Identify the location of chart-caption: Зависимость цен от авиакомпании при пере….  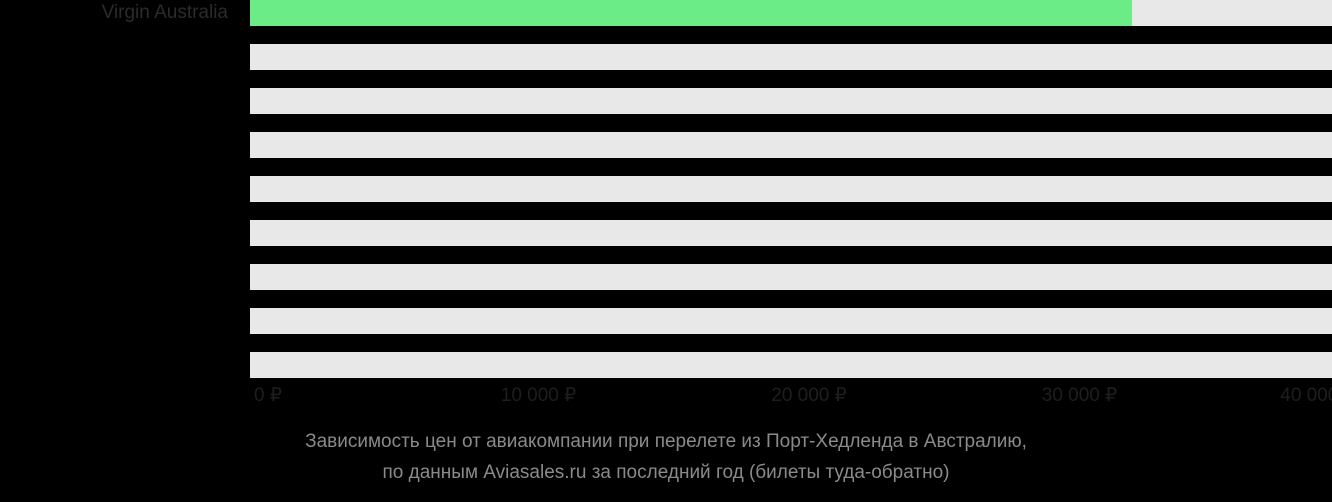
(666, 457).